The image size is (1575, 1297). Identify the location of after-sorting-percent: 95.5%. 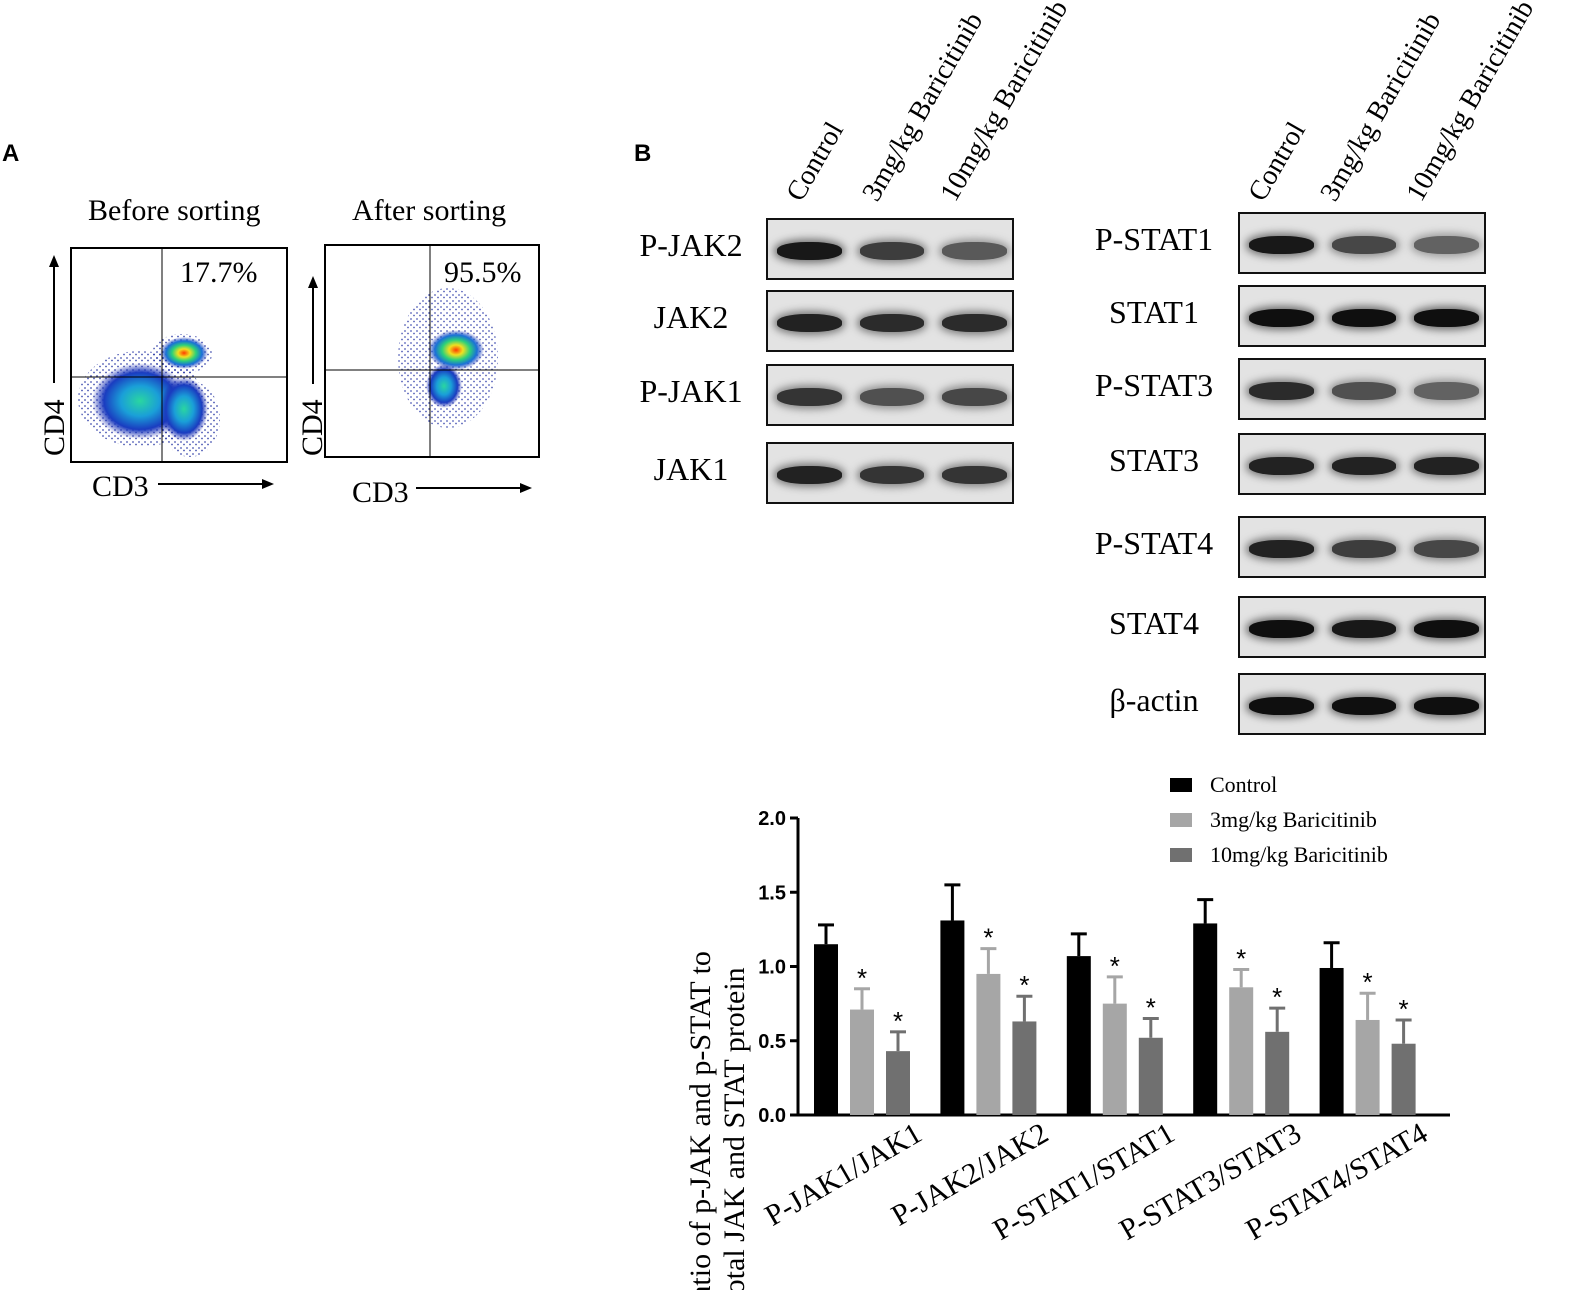
(483, 272).